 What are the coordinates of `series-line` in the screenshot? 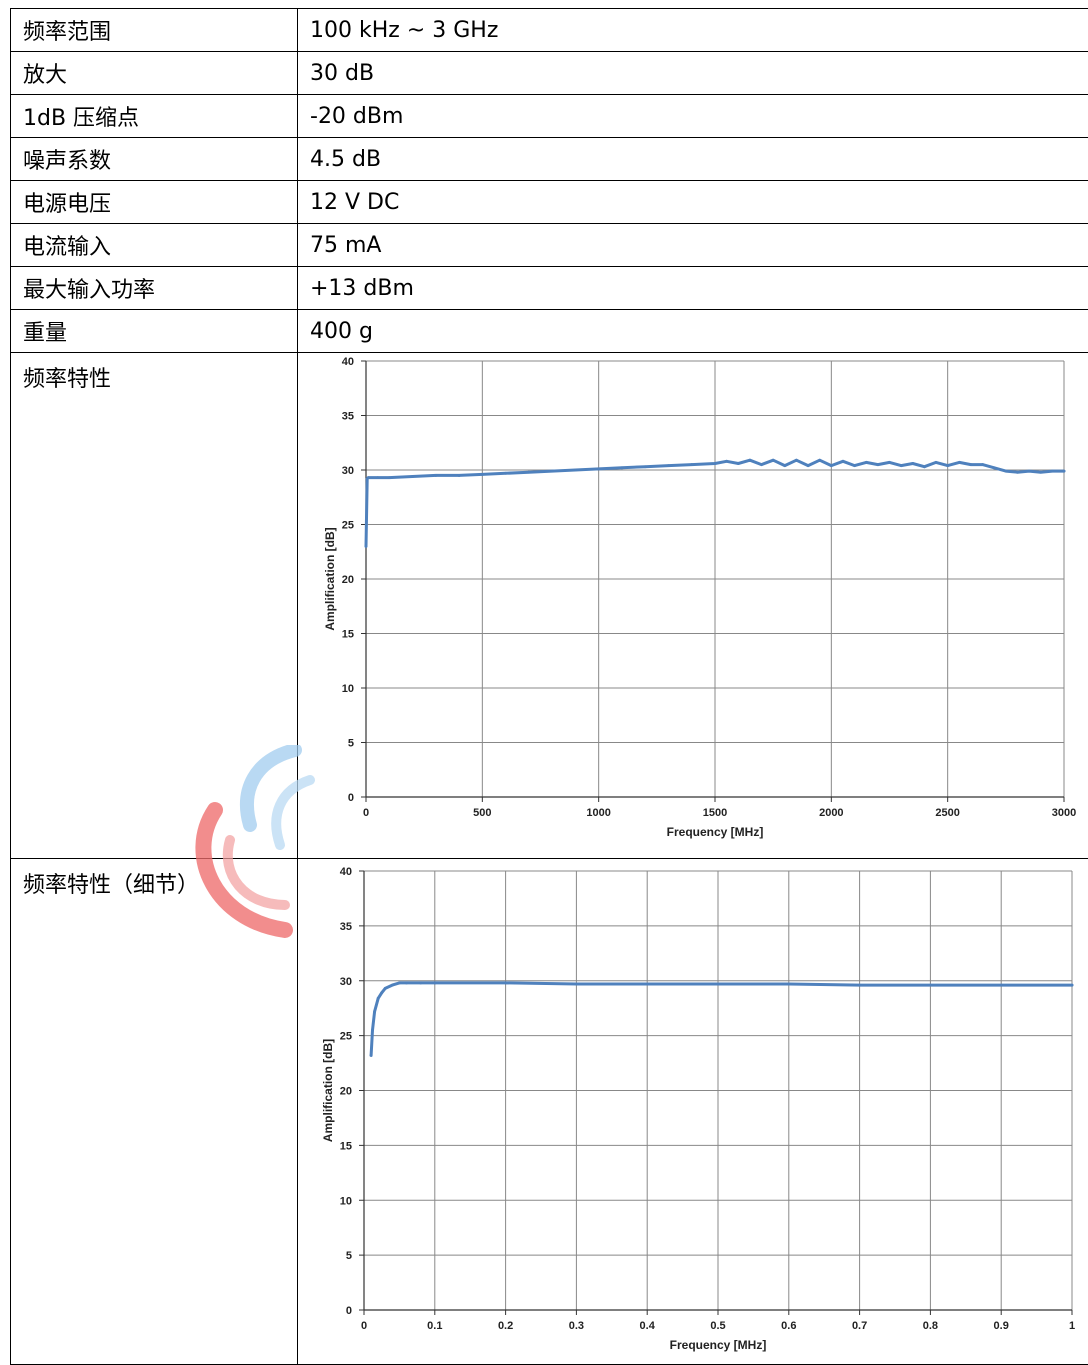 It's located at (721, 1019).